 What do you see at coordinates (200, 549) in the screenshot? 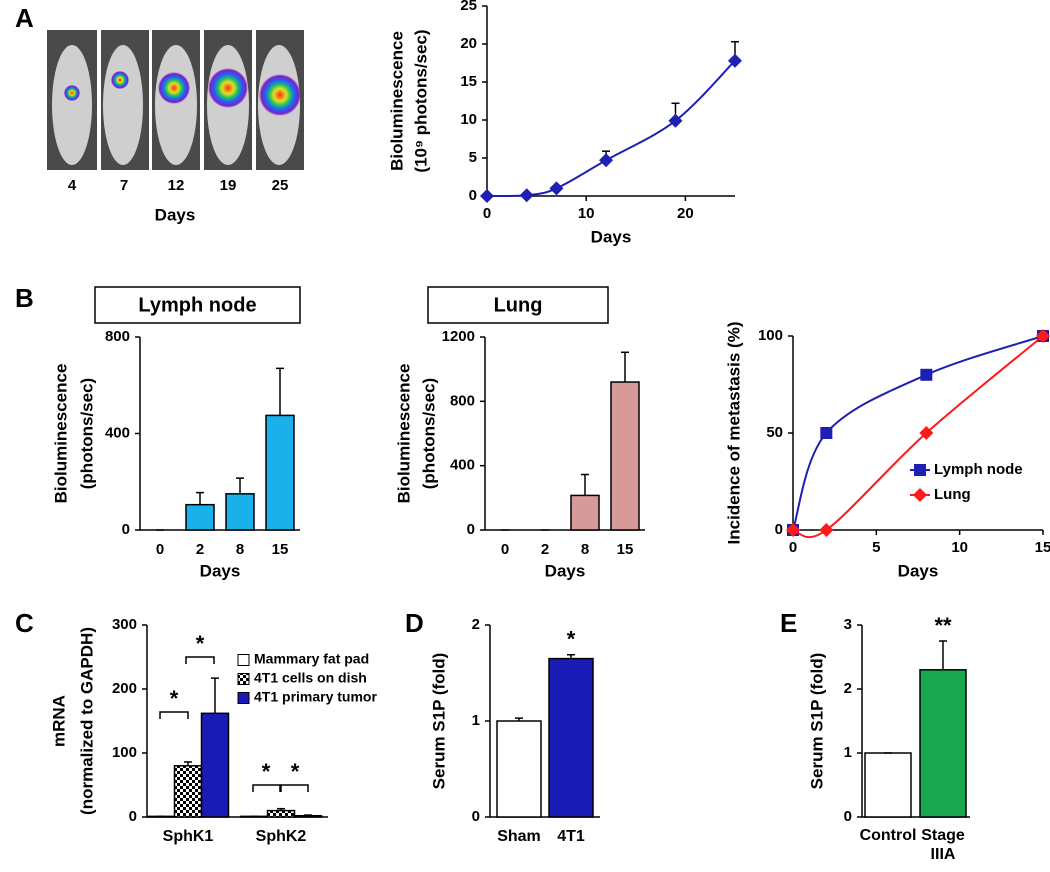
I see `x-tick-label: 2` at bounding box center [200, 549].